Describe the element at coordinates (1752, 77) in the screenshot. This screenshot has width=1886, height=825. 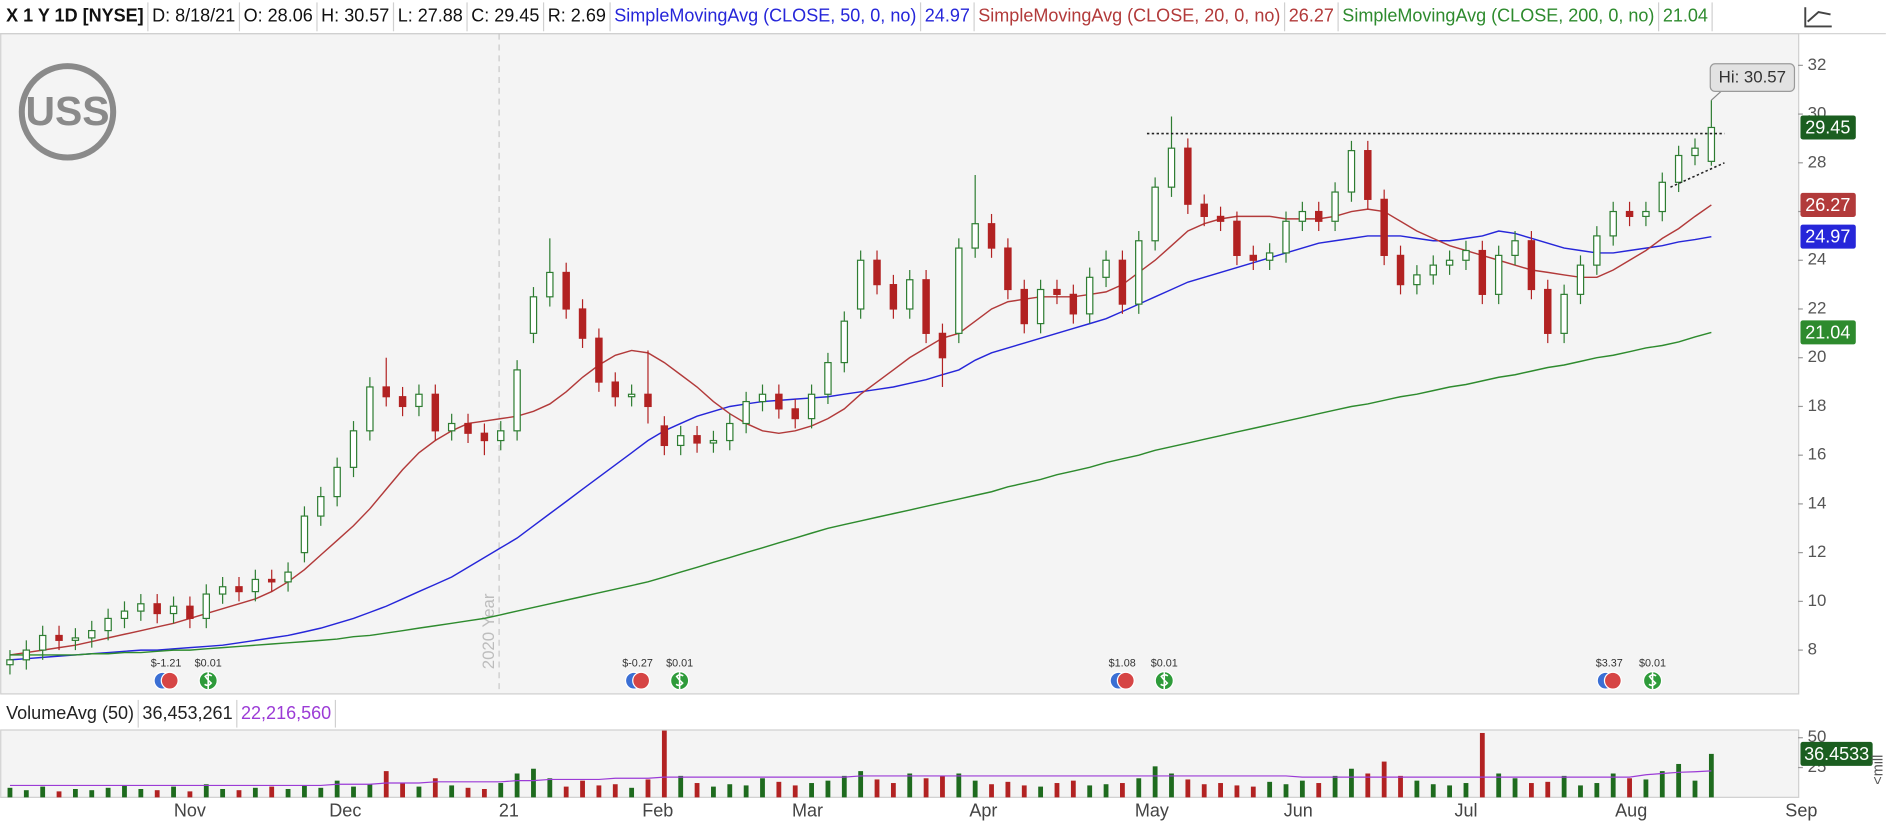
I see `hi-label: Hi: 30.57` at that location.